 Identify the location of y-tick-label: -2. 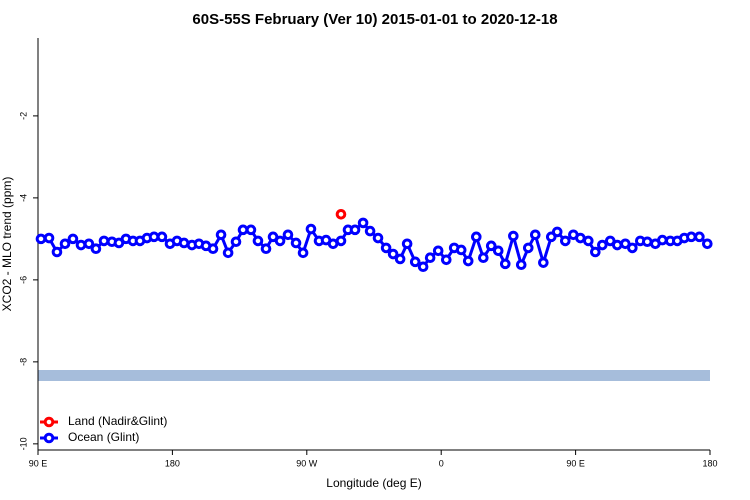
(23, 116).